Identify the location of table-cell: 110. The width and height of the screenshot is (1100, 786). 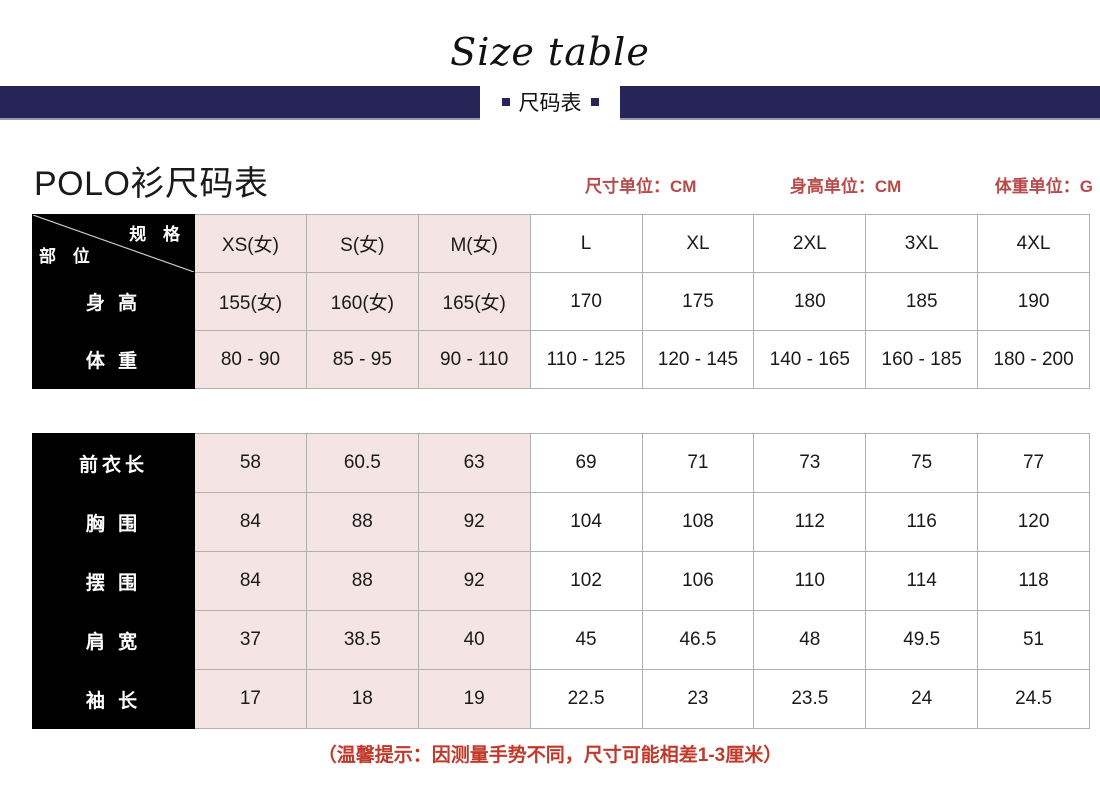
(810, 581).